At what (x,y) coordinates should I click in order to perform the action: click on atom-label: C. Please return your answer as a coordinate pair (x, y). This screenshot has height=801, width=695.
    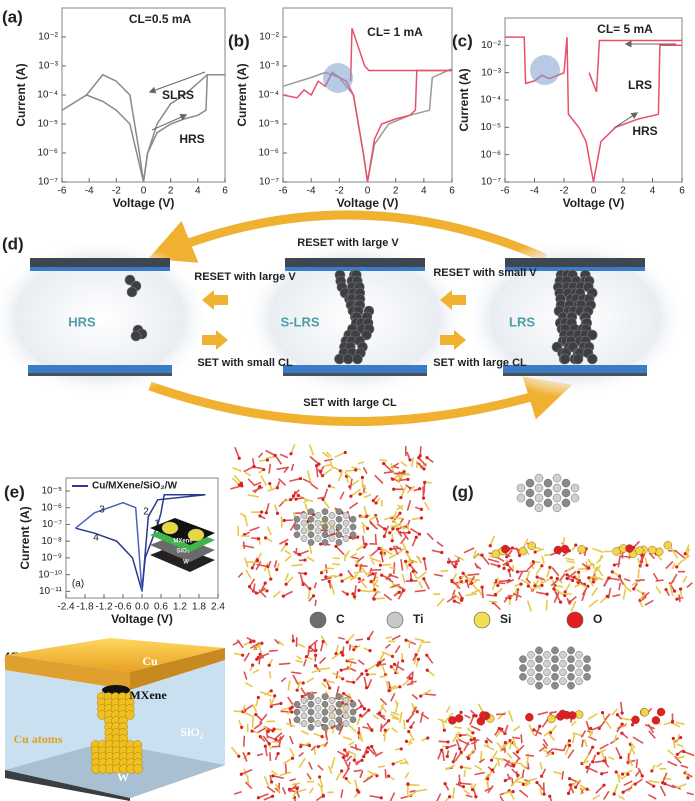
    Looking at the image, I should click on (340, 619).